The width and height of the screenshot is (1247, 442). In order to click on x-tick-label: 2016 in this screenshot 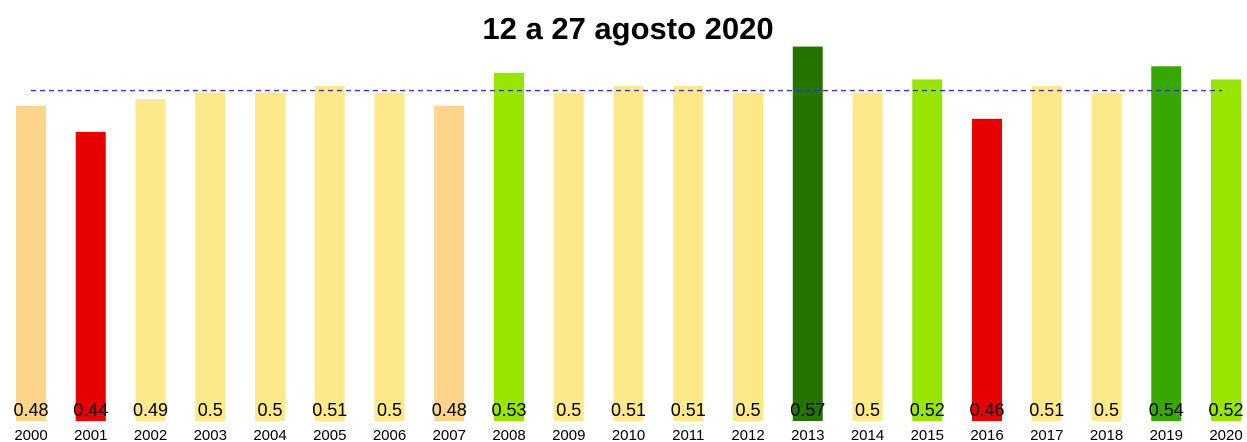, I will do `click(986, 434)`.